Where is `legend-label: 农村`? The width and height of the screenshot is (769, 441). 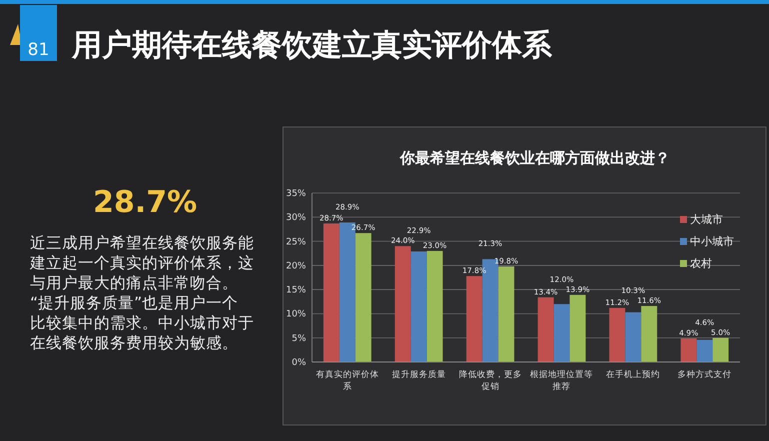
legend-label: 农村 is located at coordinates (701, 263).